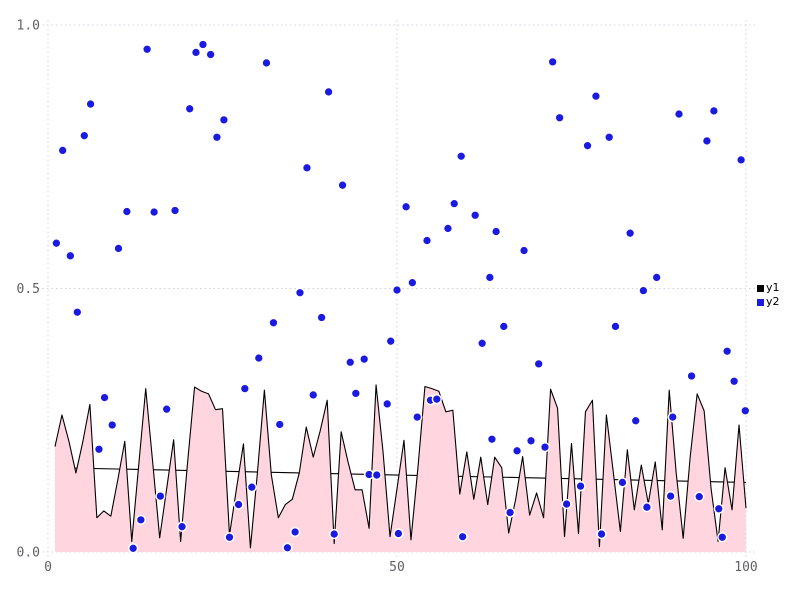 This screenshot has height=600, width=800. I want to click on y-tick-label: 0.0, so click(28, 553).